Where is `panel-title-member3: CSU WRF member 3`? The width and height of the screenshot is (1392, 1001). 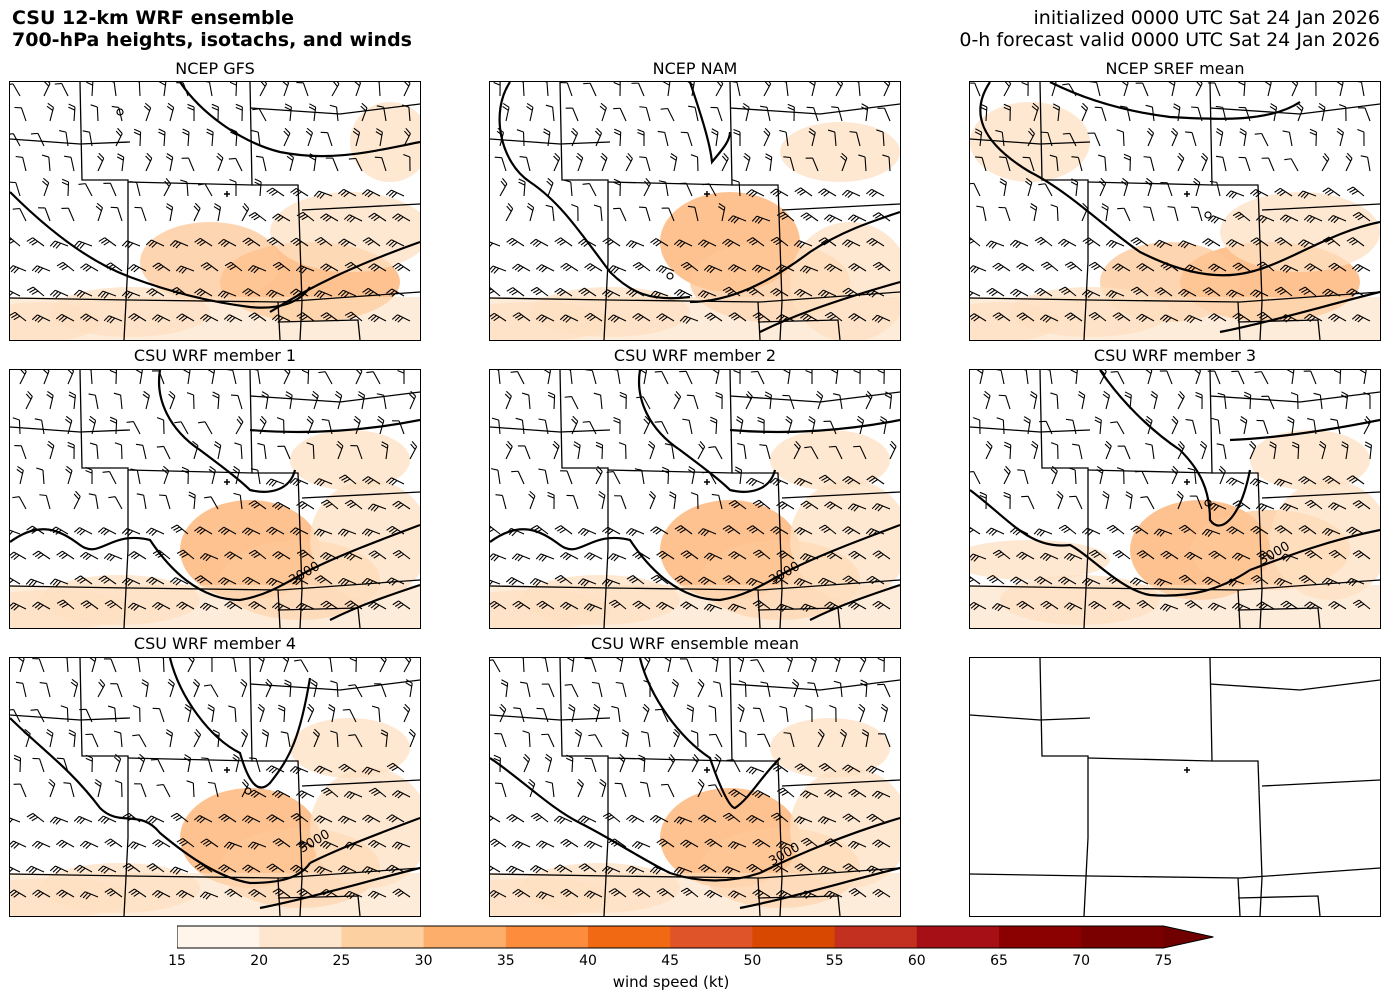
panel-title-member3: CSU WRF member 3 is located at coordinates (1175, 355).